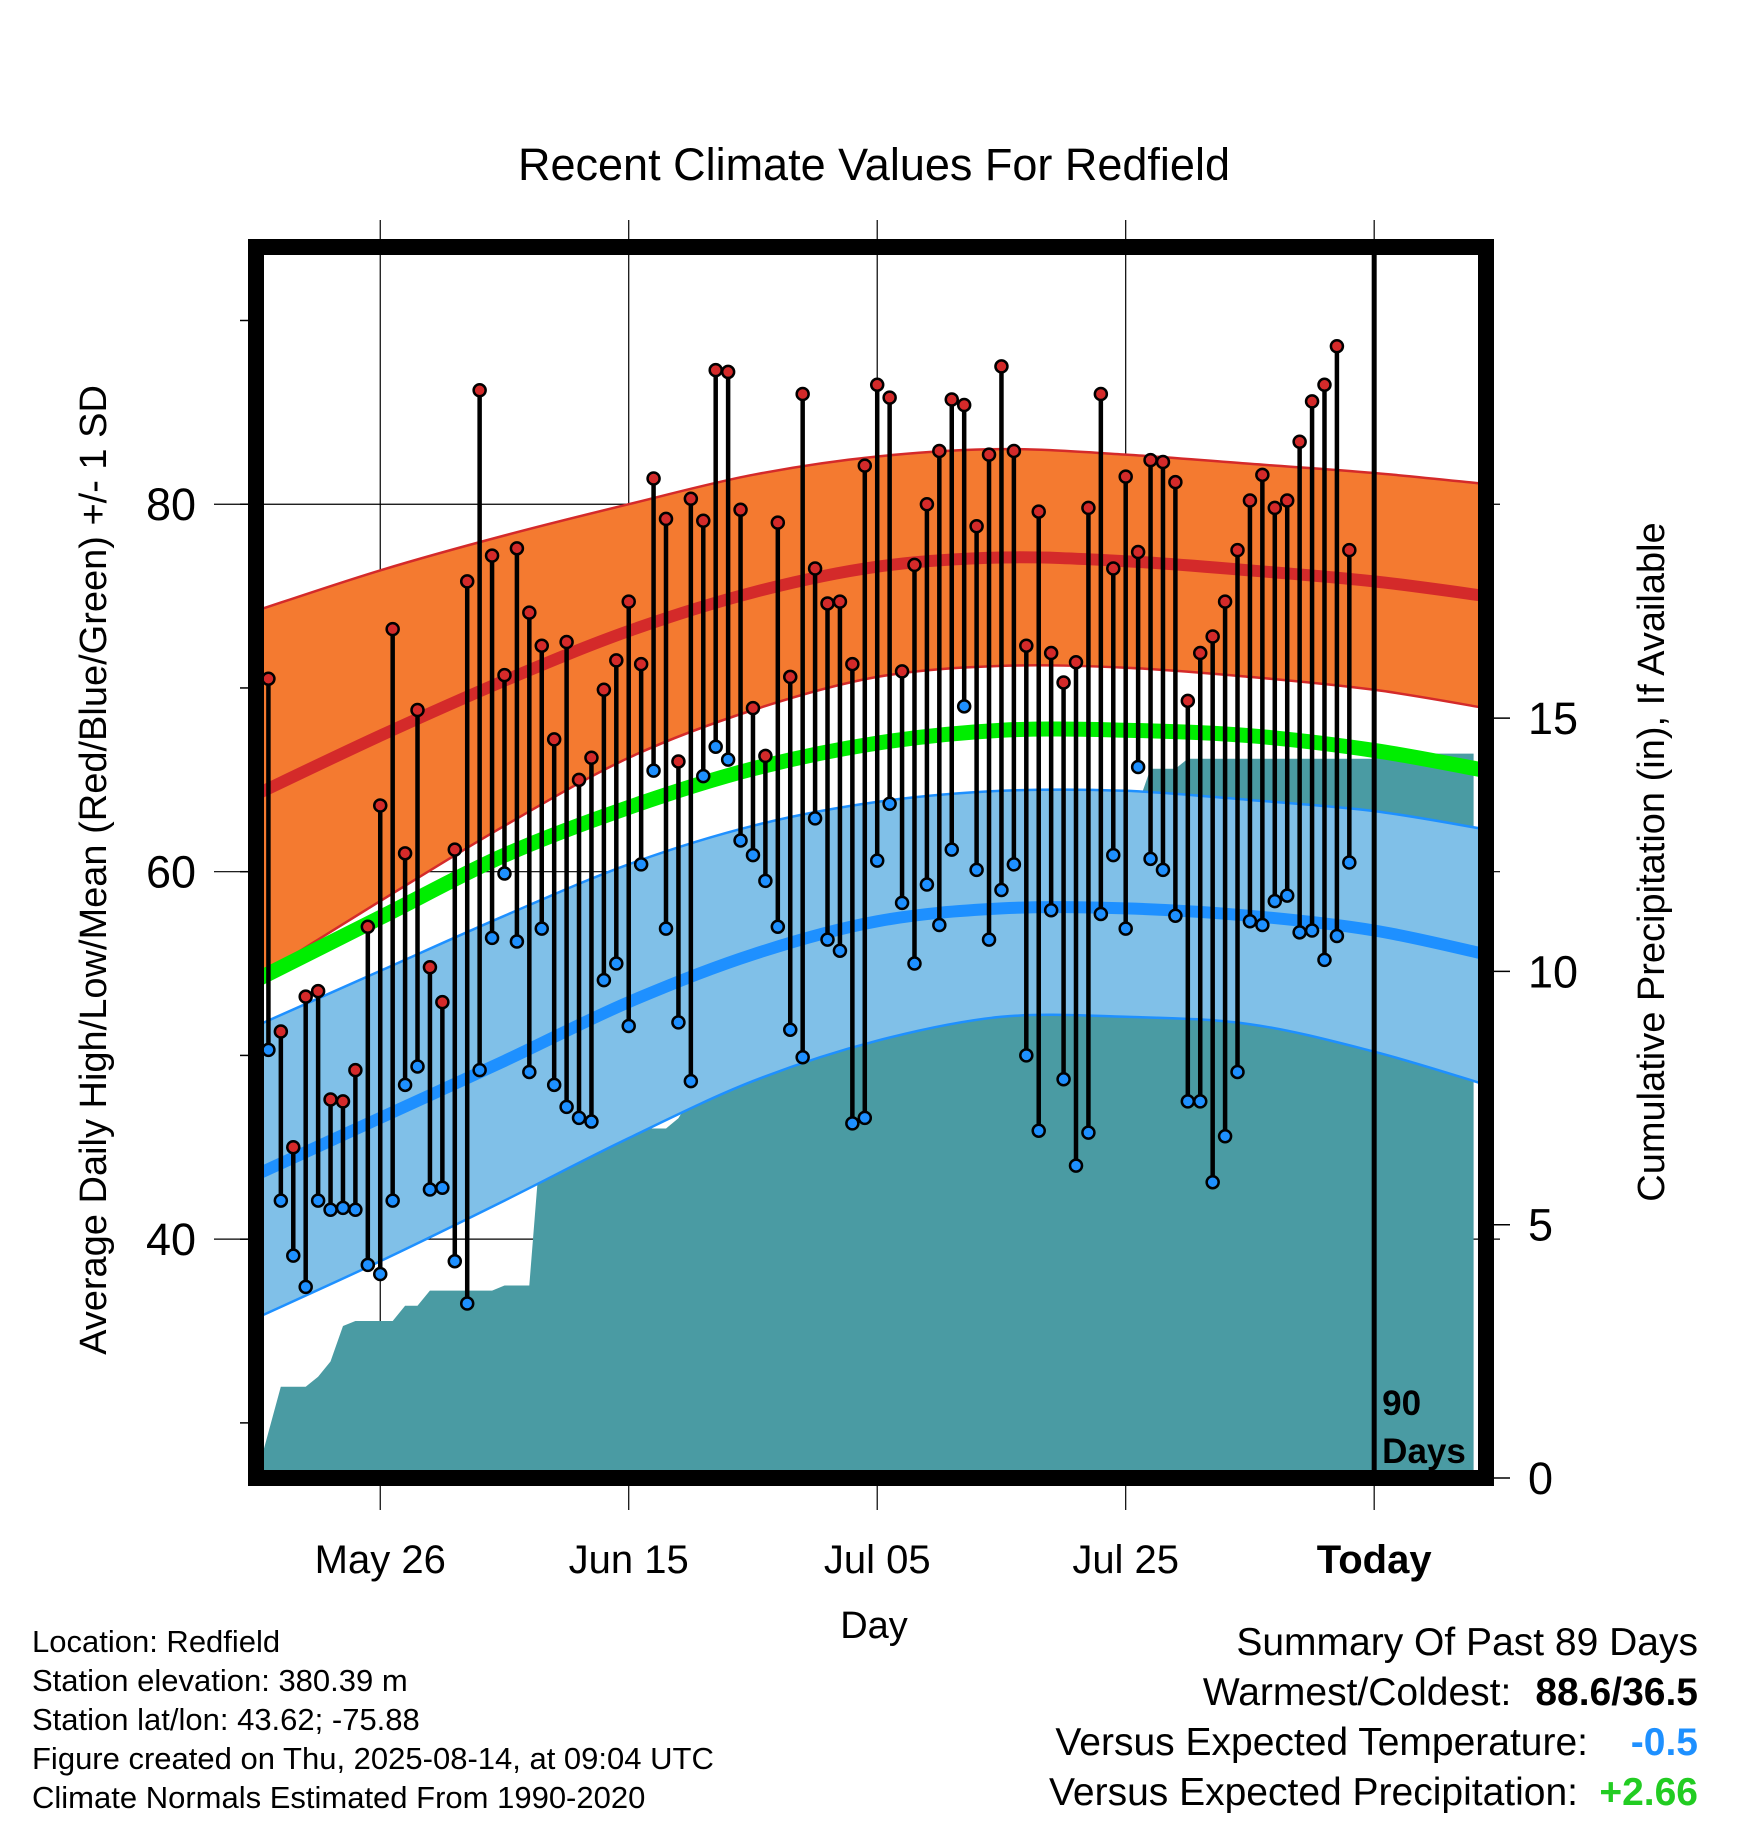 This screenshot has width=1748, height=1828. I want to click on x-tick-label: May 26, so click(380, 1560).